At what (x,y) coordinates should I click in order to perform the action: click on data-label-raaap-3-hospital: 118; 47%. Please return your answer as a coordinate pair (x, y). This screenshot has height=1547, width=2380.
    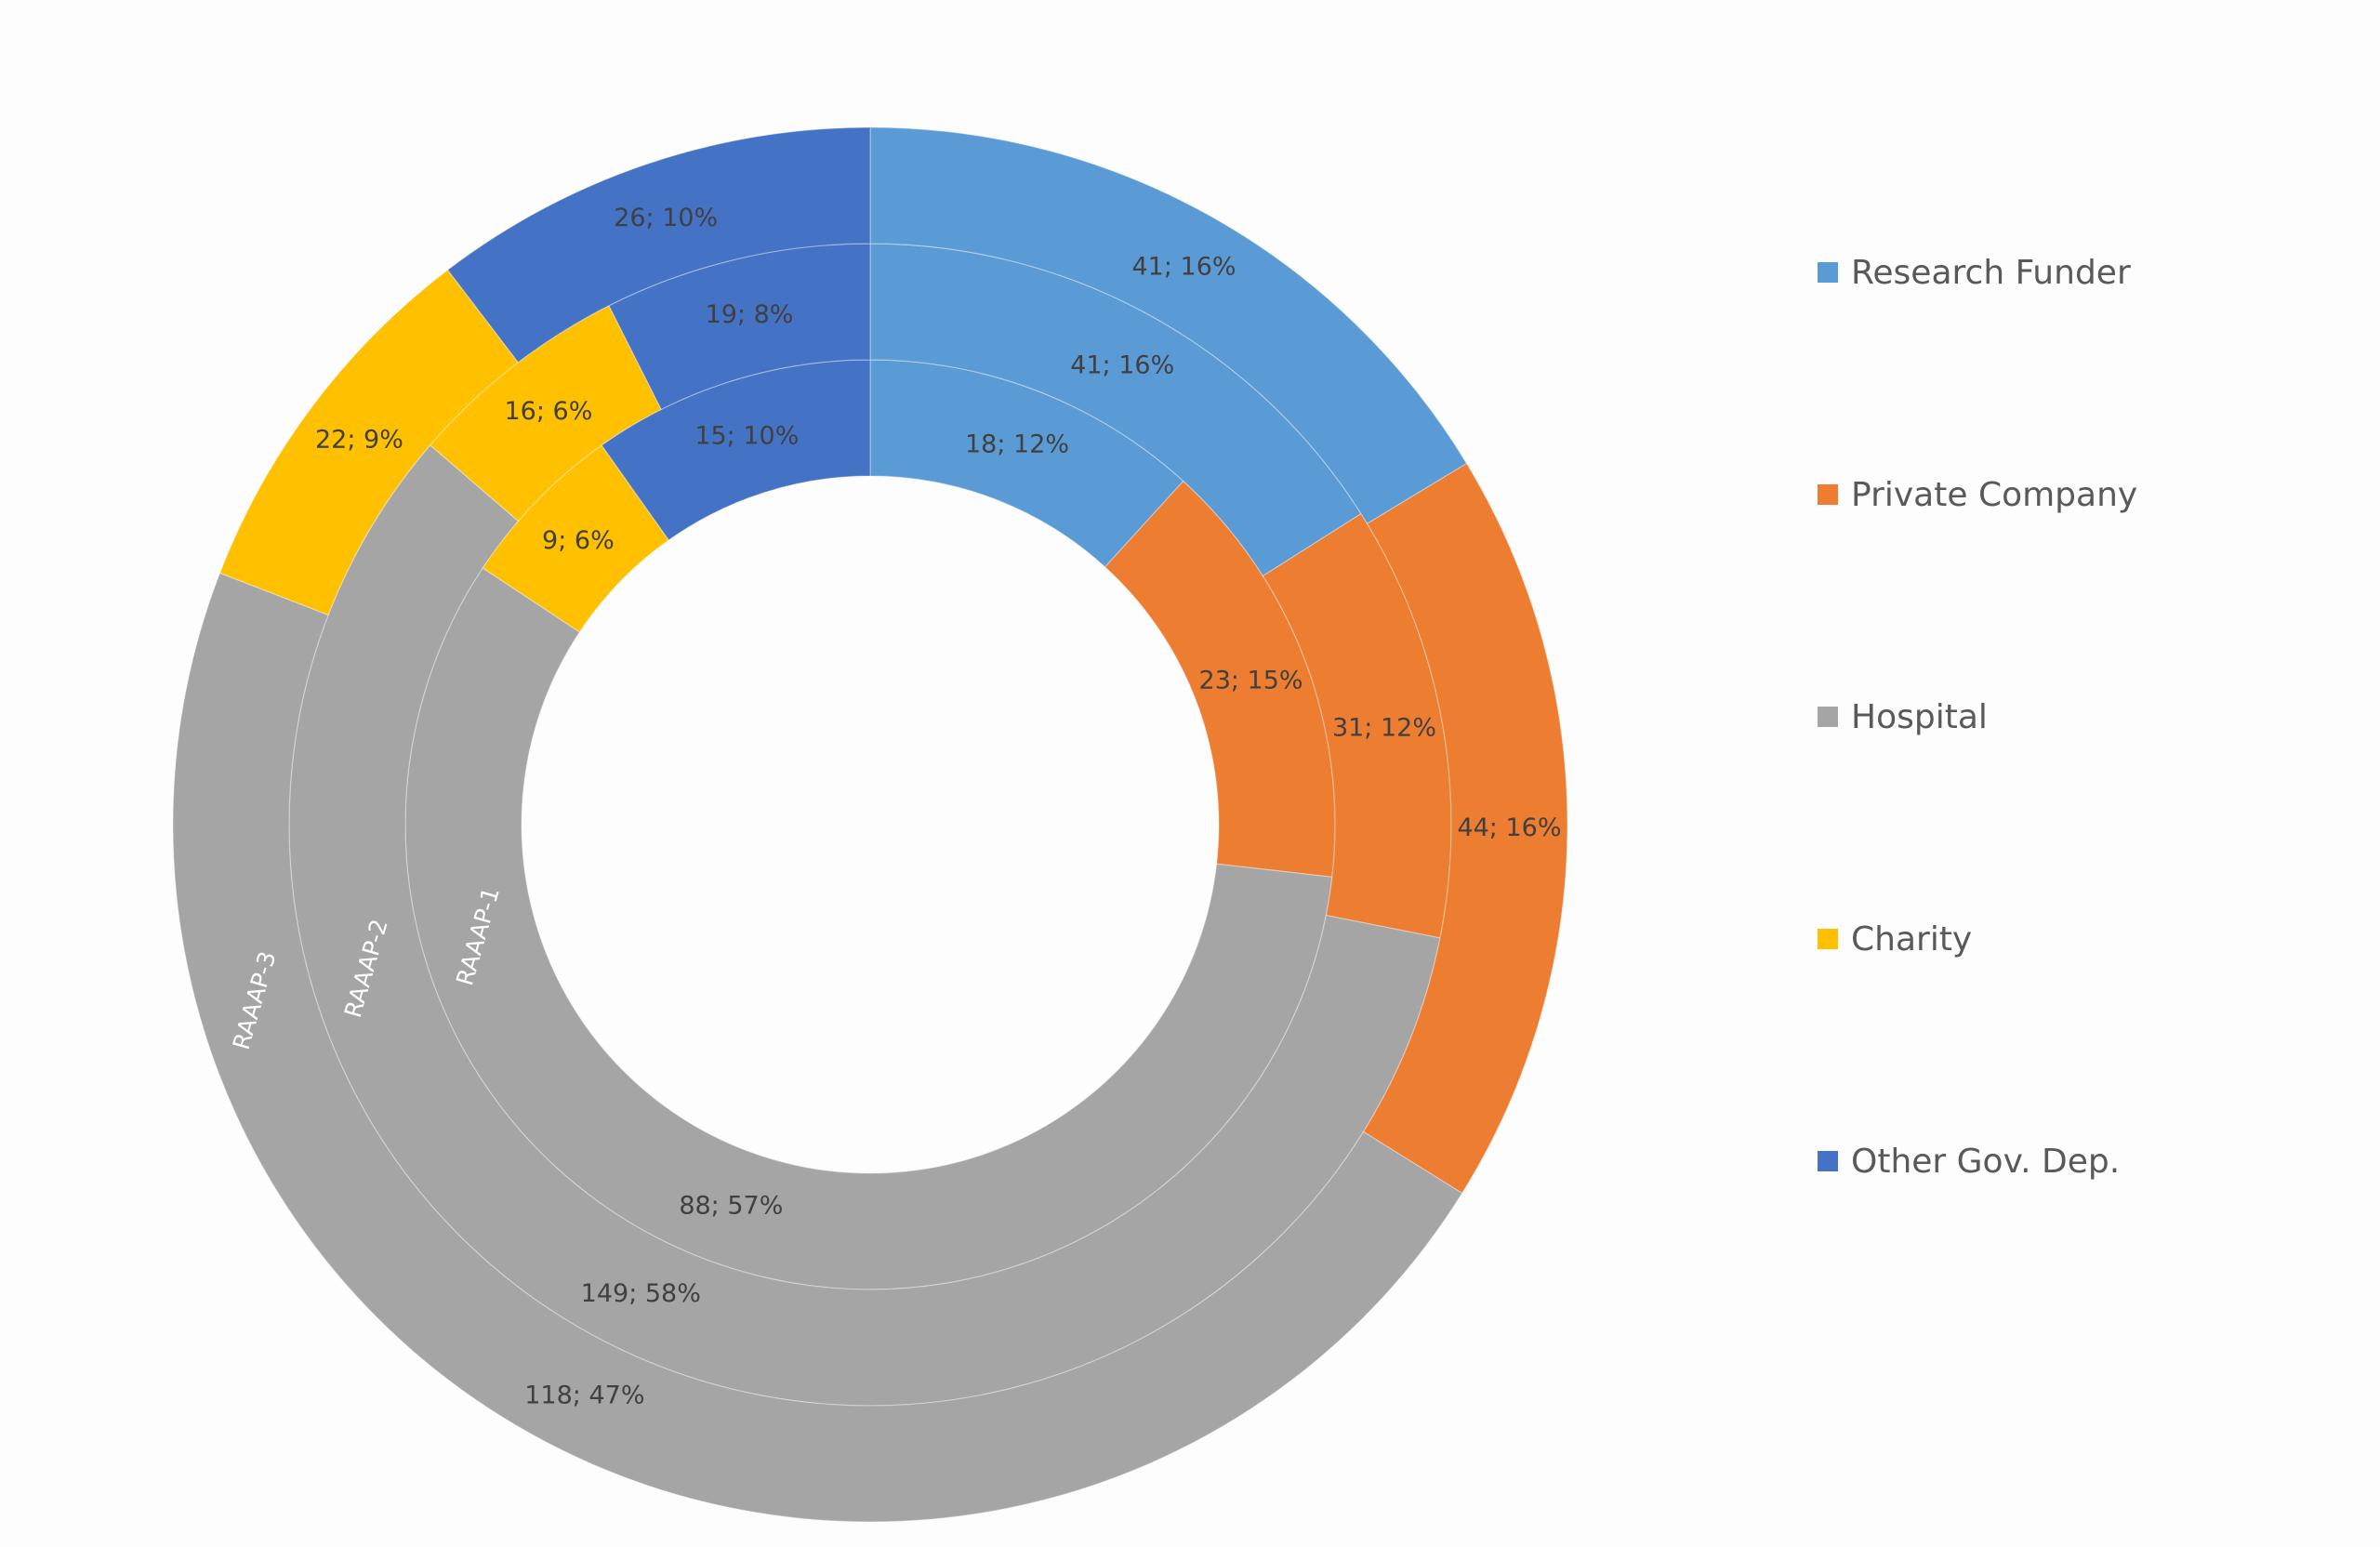
    Looking at the image, I should click on (584, 1396).